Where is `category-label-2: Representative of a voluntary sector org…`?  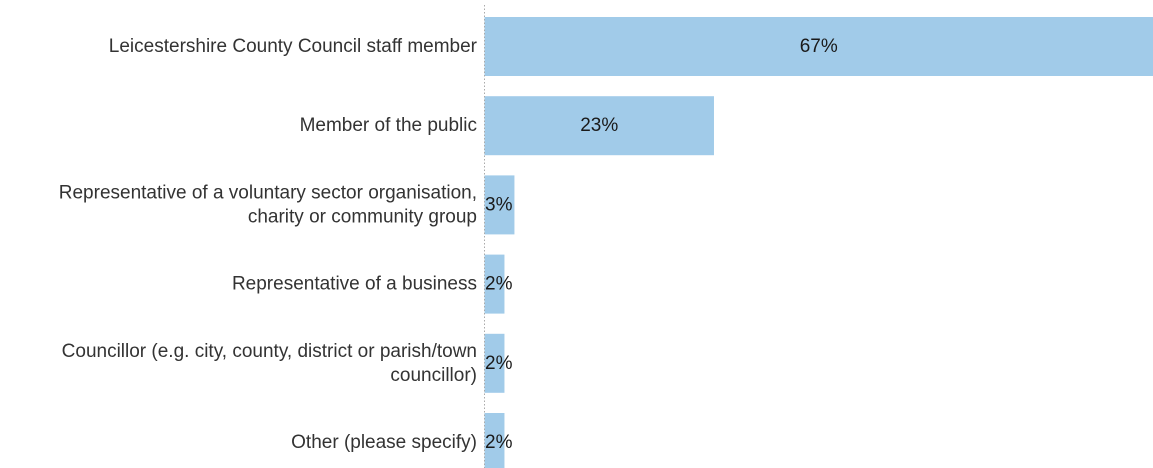
category-label-2: Representative of a voluntary sector org… is located at coordinates (268, 204).